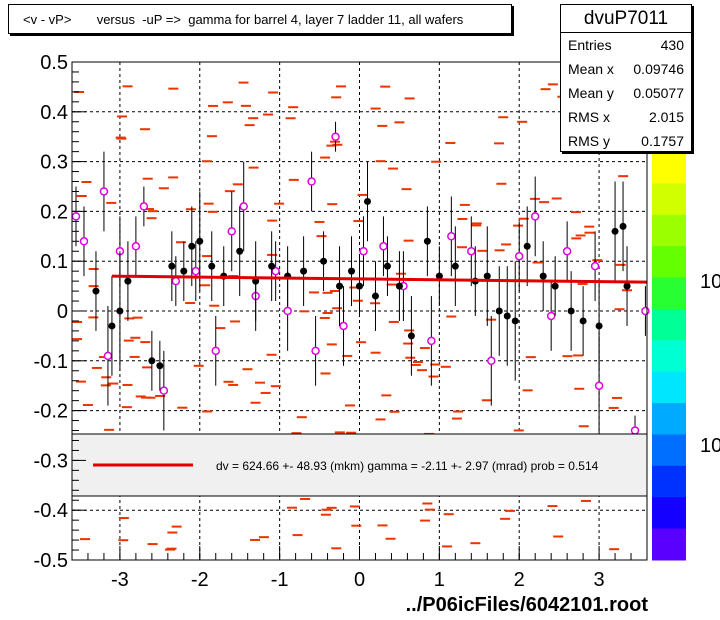 The height and width of the screenshot is (620, 720). What do you see at coordinates (54, 212) in the screenshot?
I see `y-tick-label: 0.2` at bounding box center [54, 212].